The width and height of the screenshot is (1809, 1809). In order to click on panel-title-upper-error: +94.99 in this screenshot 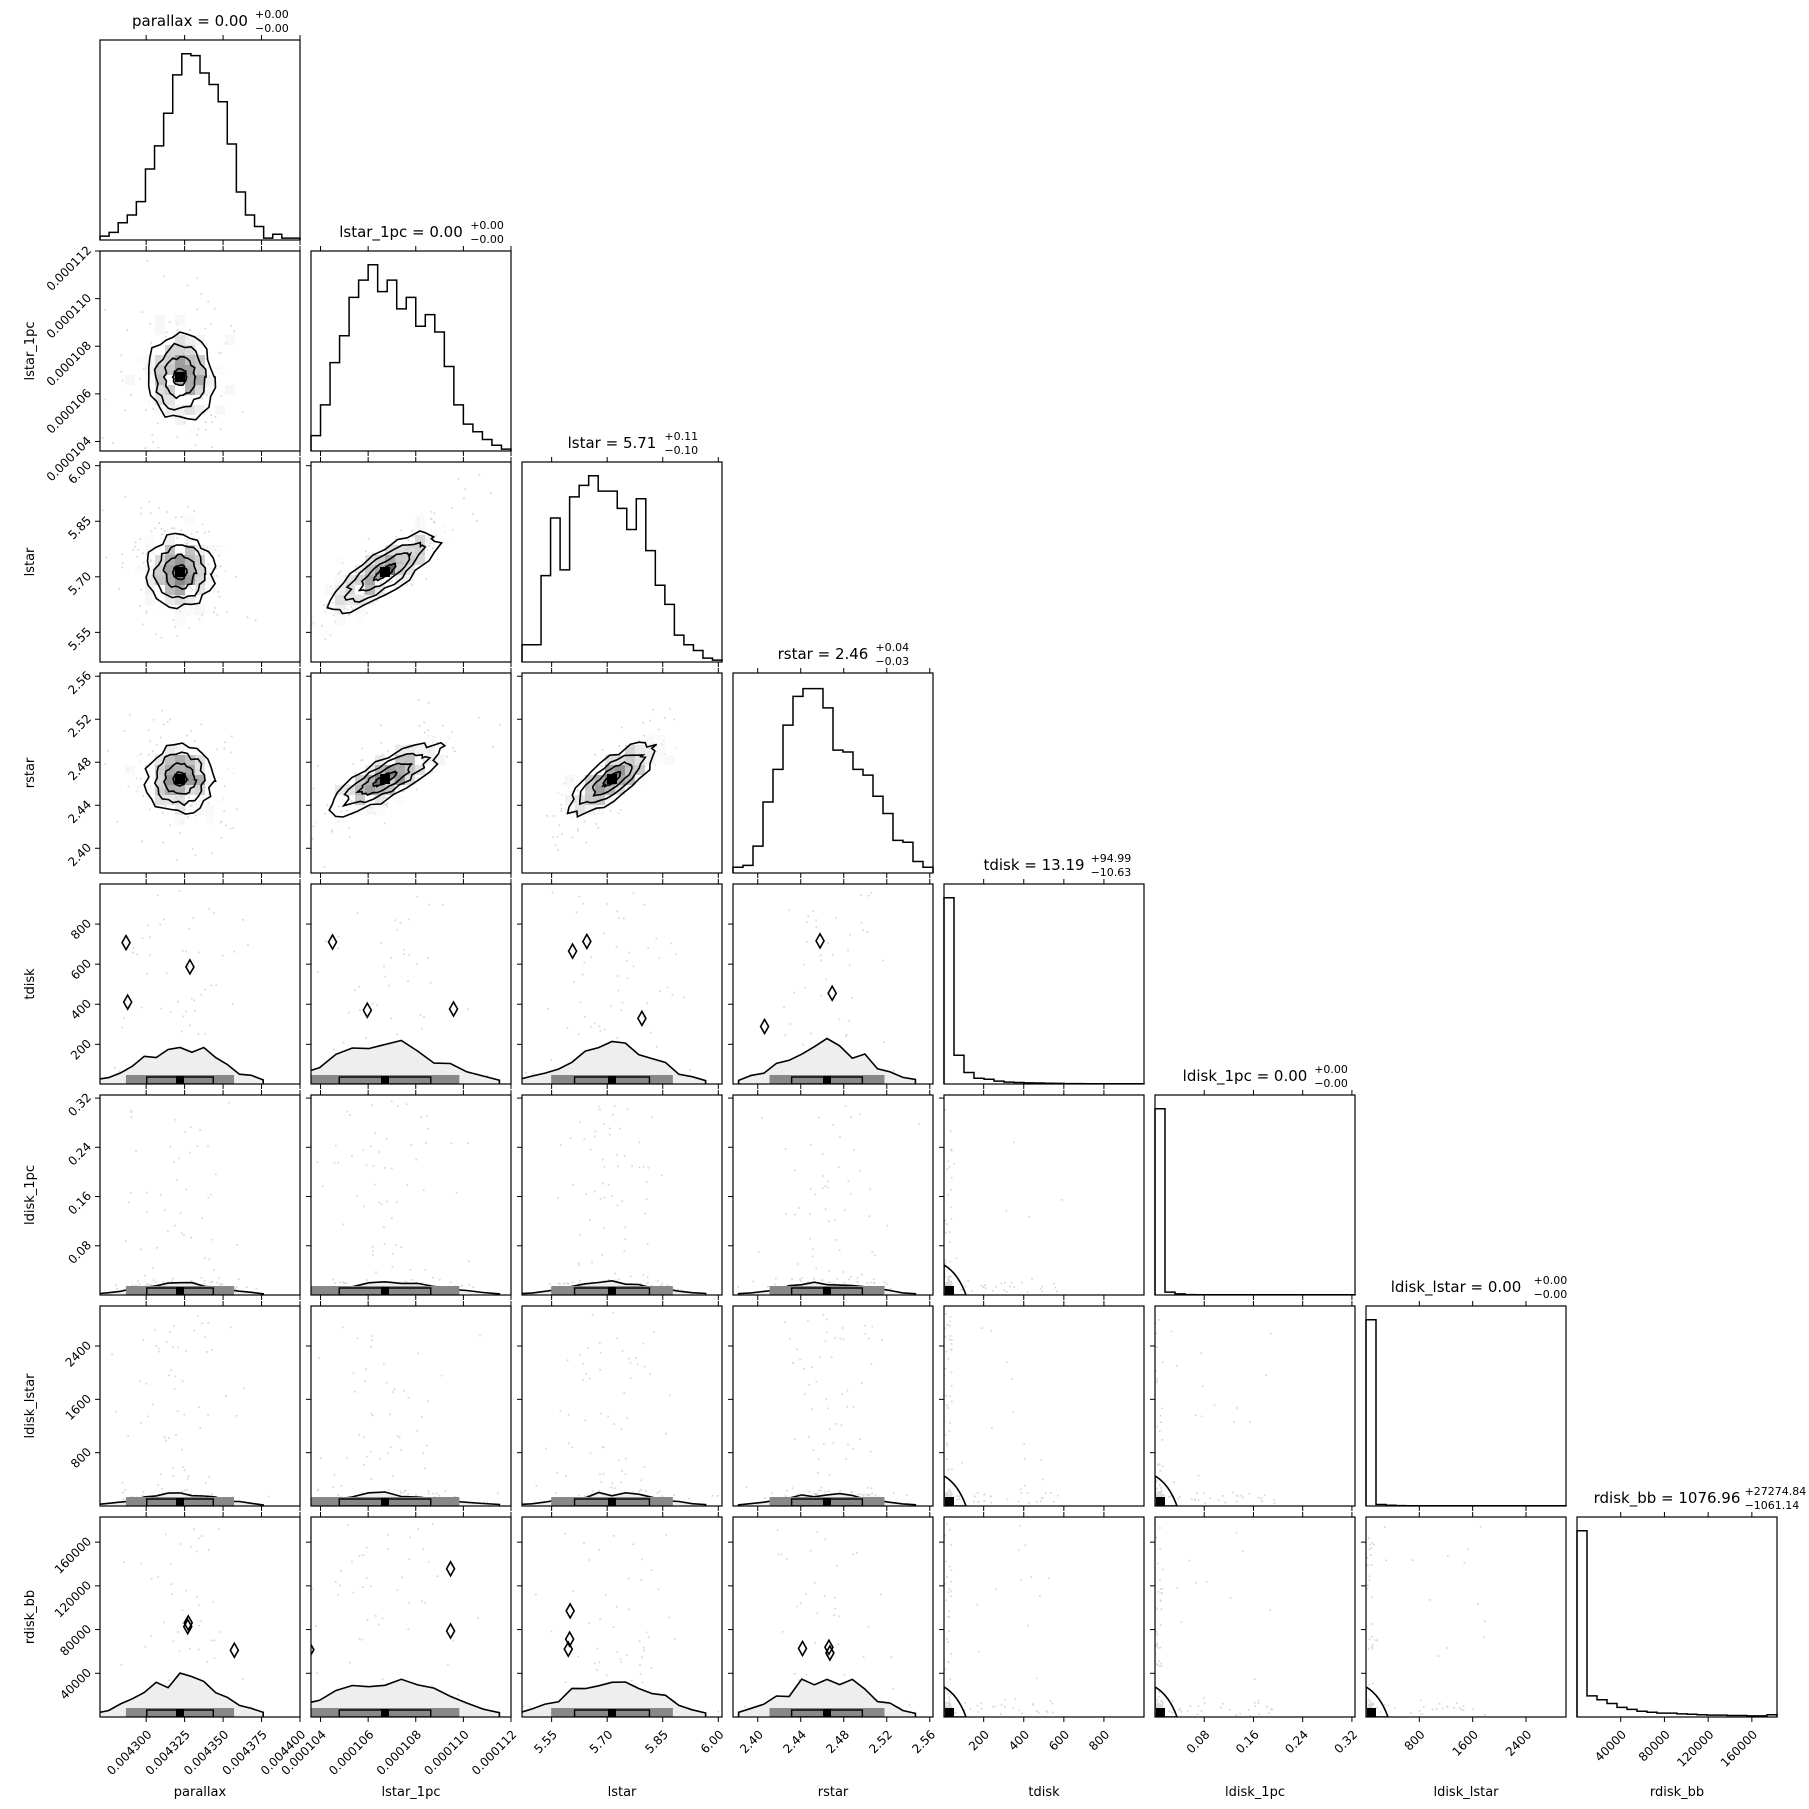, I will do `click(1111, 858)`.